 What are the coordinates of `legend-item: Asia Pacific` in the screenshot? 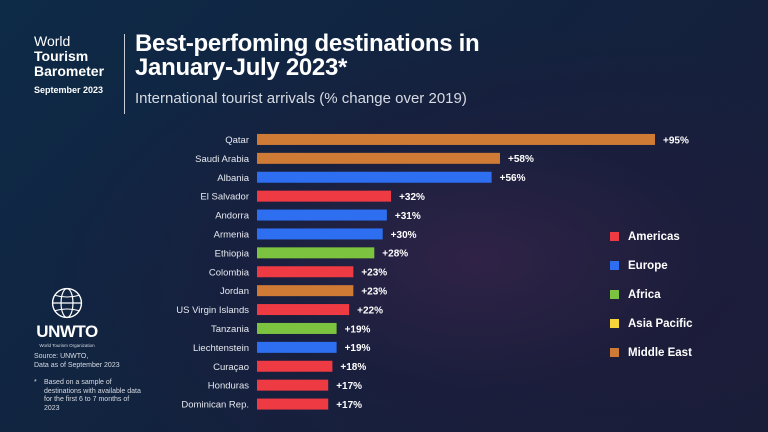 It's located at (651, 323).